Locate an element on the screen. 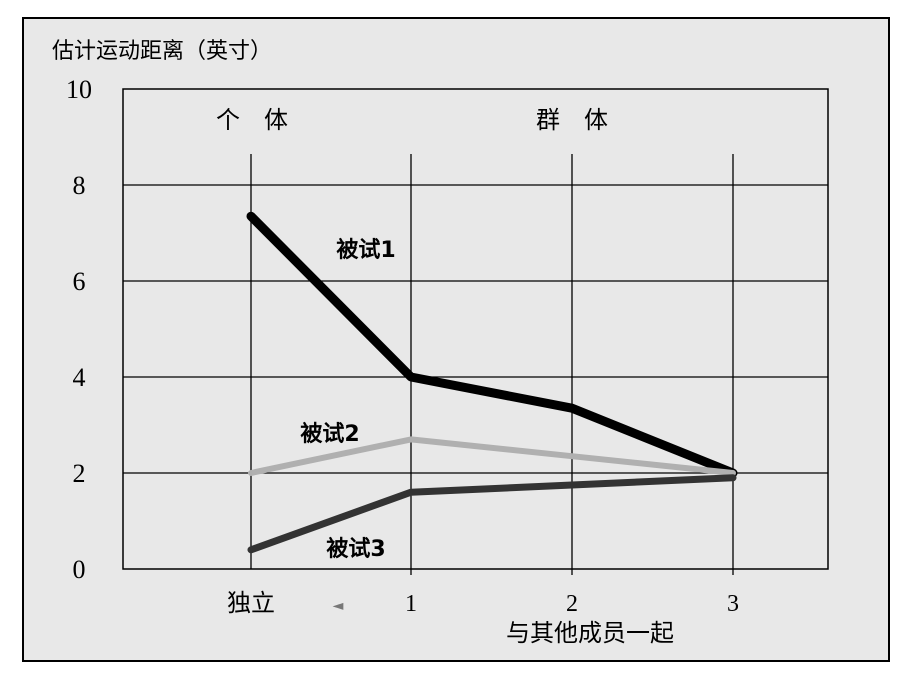 This screenshot has width=915, height=679. header-individual: 个 体 is located at coordinates (252, 120).